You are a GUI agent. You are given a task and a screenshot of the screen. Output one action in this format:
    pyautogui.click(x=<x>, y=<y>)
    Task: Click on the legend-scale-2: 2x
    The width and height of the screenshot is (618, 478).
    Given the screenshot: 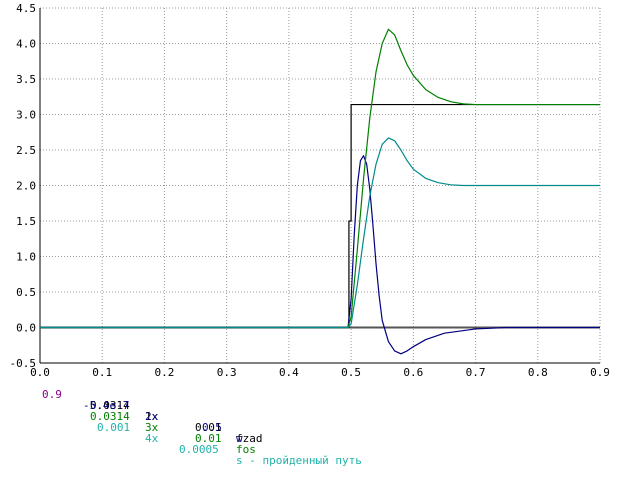 What is the action you would take?
    pyautogui.click(x=152, y=416)
    